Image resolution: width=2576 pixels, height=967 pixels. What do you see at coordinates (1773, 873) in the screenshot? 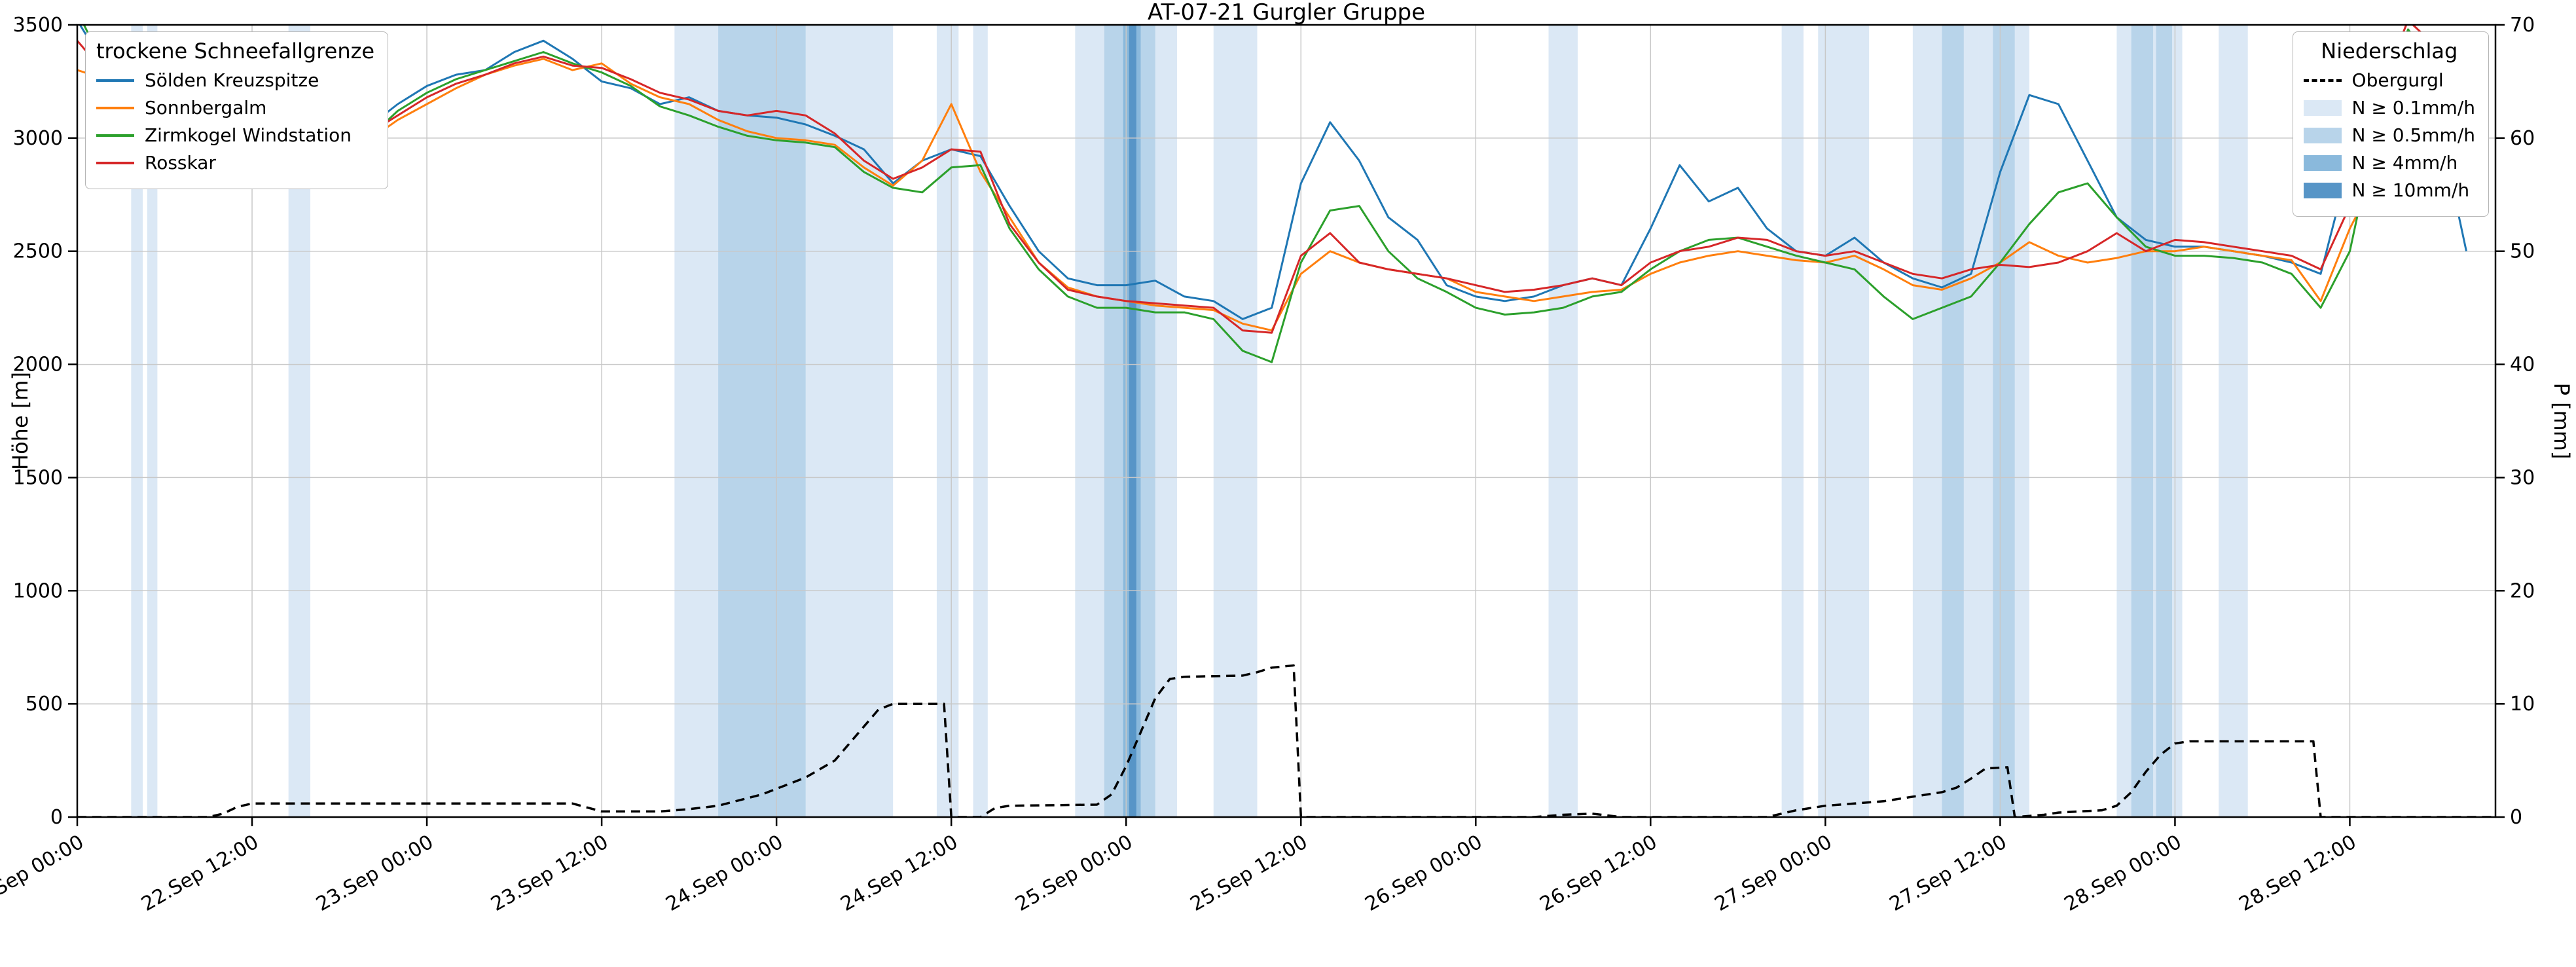
I see `x-tick-label: 27.Sep 00:00` at bounding box center [1773, 873].